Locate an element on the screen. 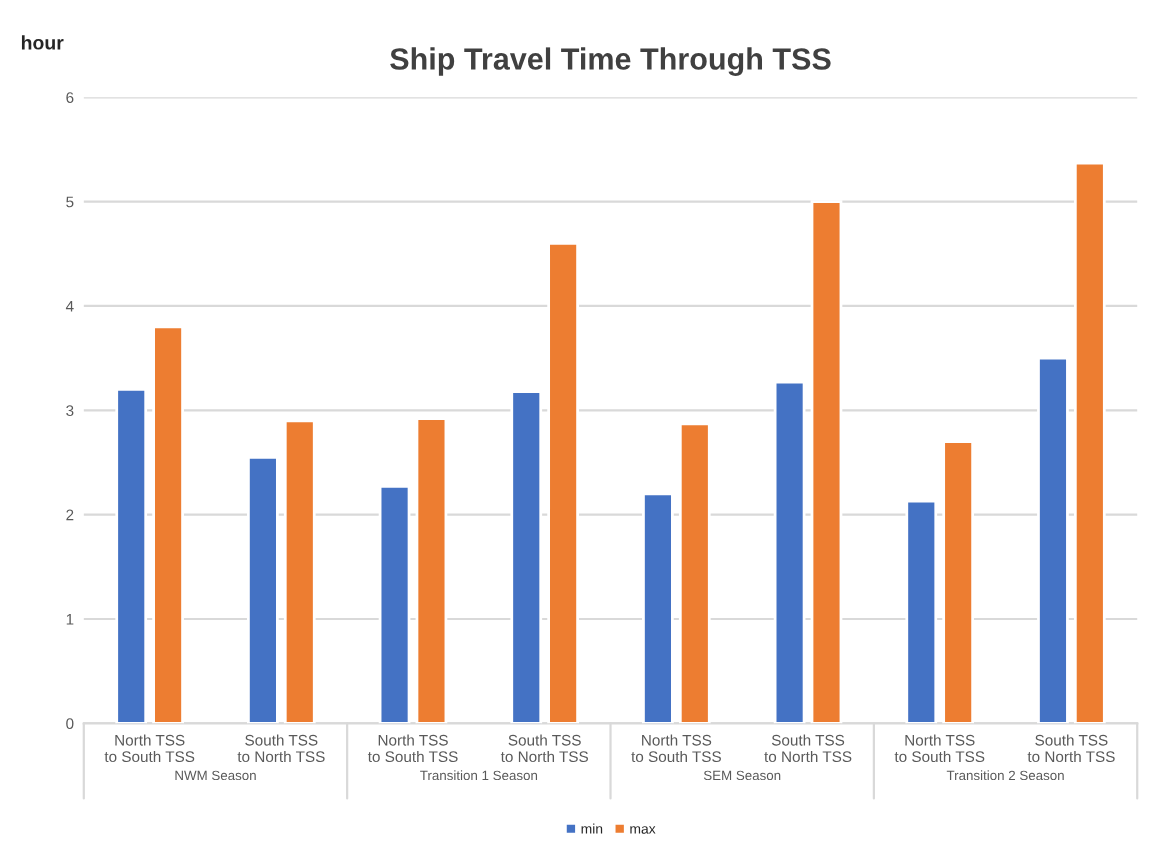 This screenshot has height=846, width=1164. chart-title: Ship Travel Time Through TSS is located at coordinates (610, 61).